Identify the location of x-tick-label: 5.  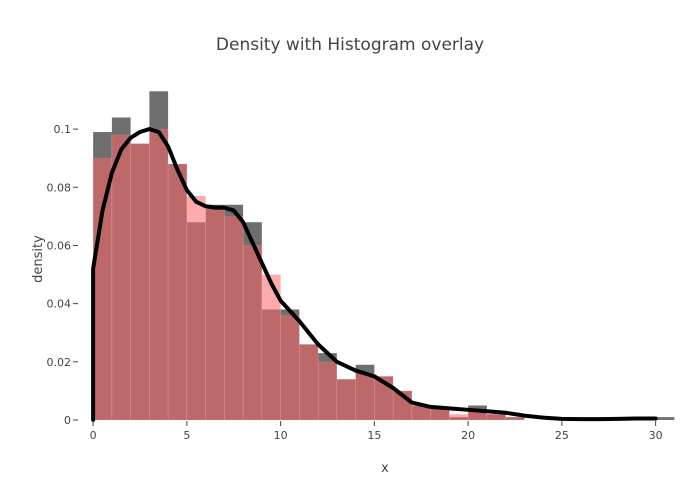
(186, 435).